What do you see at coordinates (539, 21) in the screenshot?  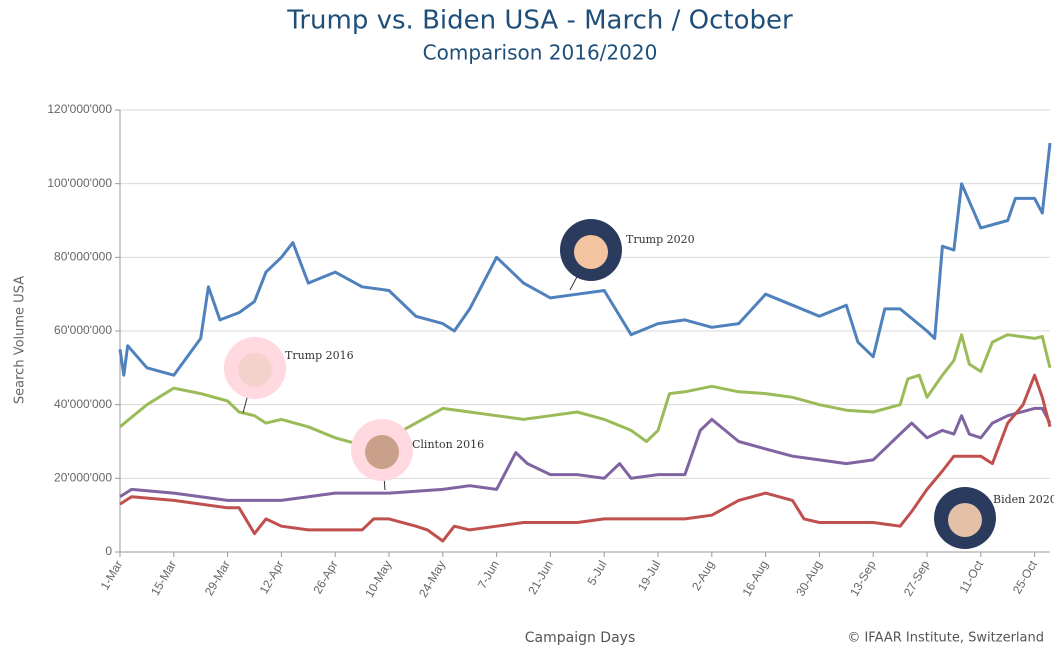 I see `chart-title: Trump vs. Biden USA - March / October` at bounding box center [539, 21].